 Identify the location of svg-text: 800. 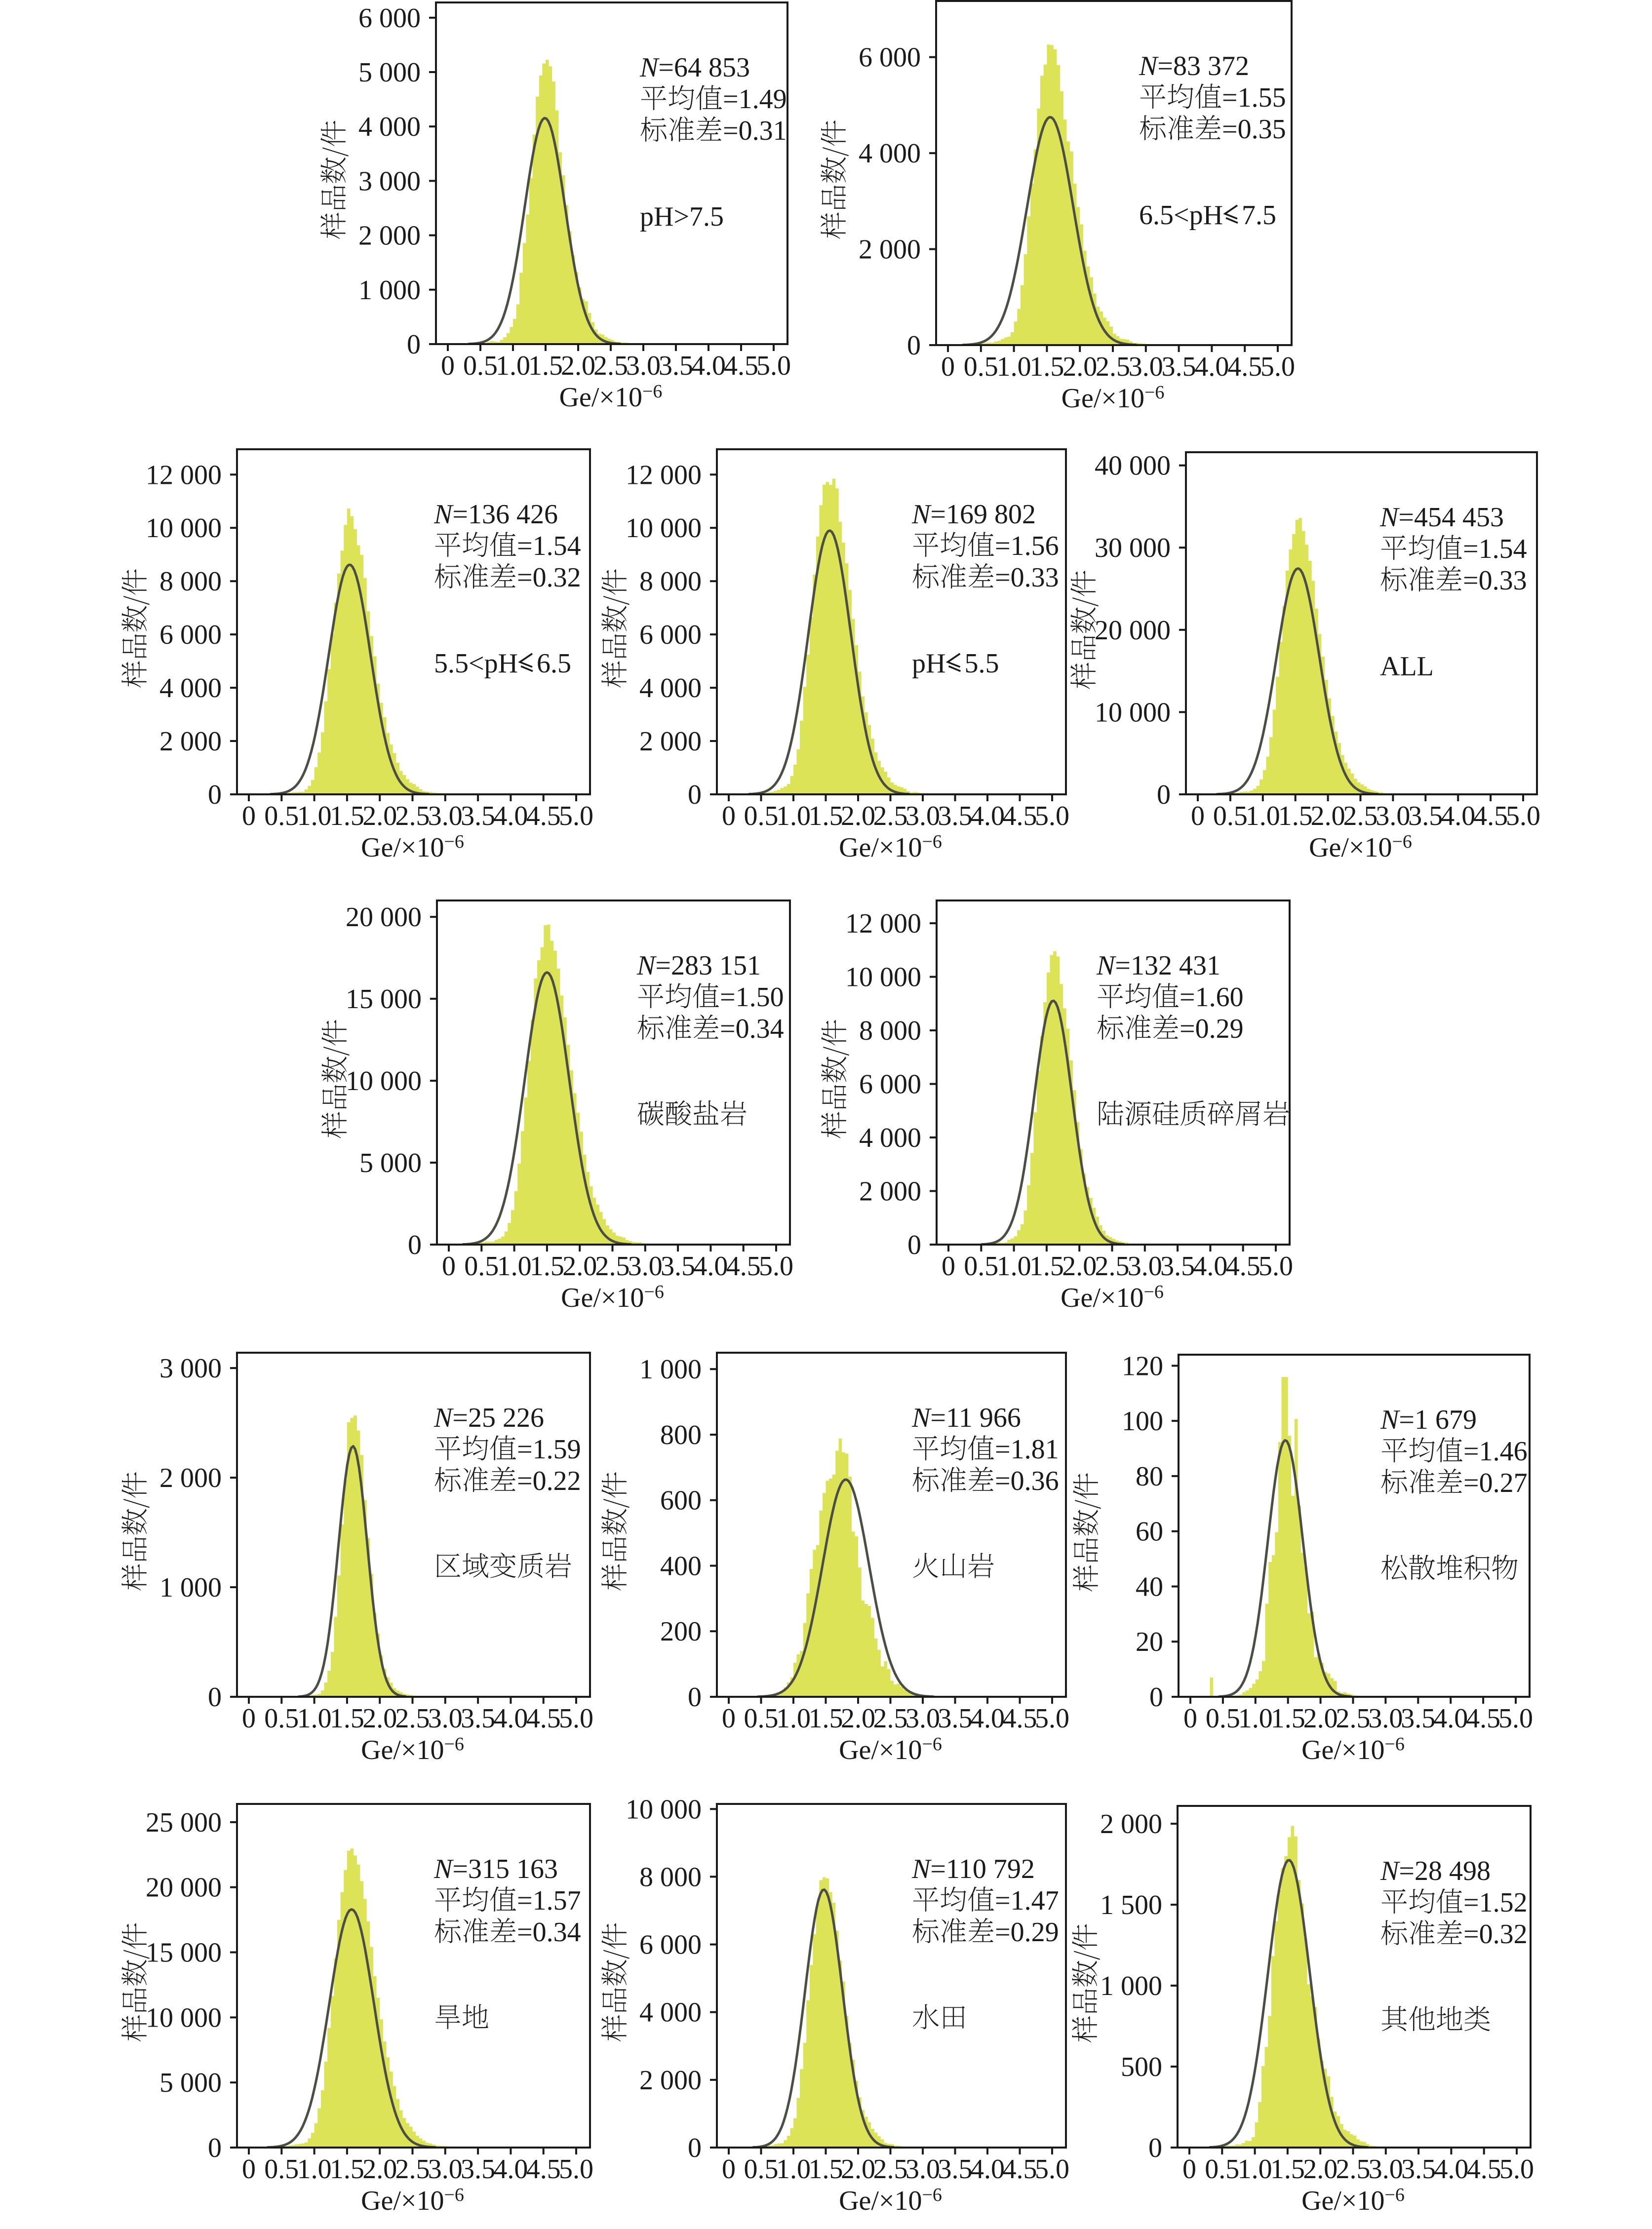
(681, 1435).